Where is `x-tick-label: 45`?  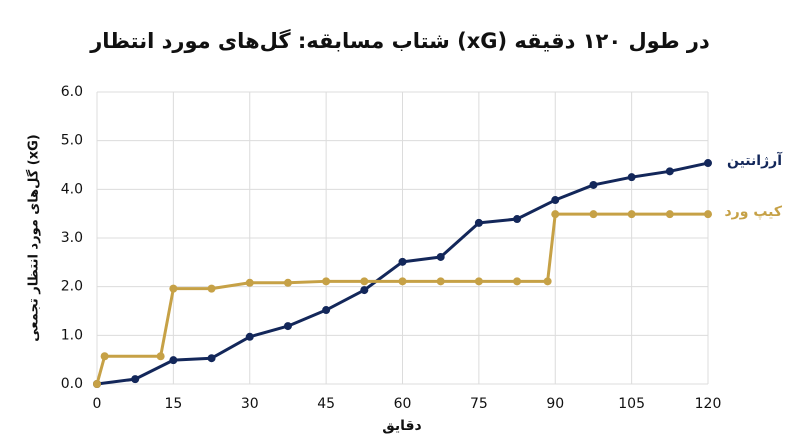 x-tick-label: 45 is located at coordinates (326, 404).